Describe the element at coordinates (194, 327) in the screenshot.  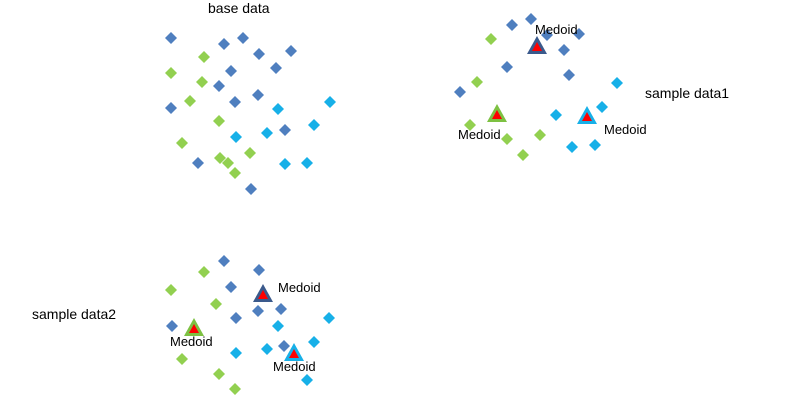
I see `sample2-medoid-green` at that location.